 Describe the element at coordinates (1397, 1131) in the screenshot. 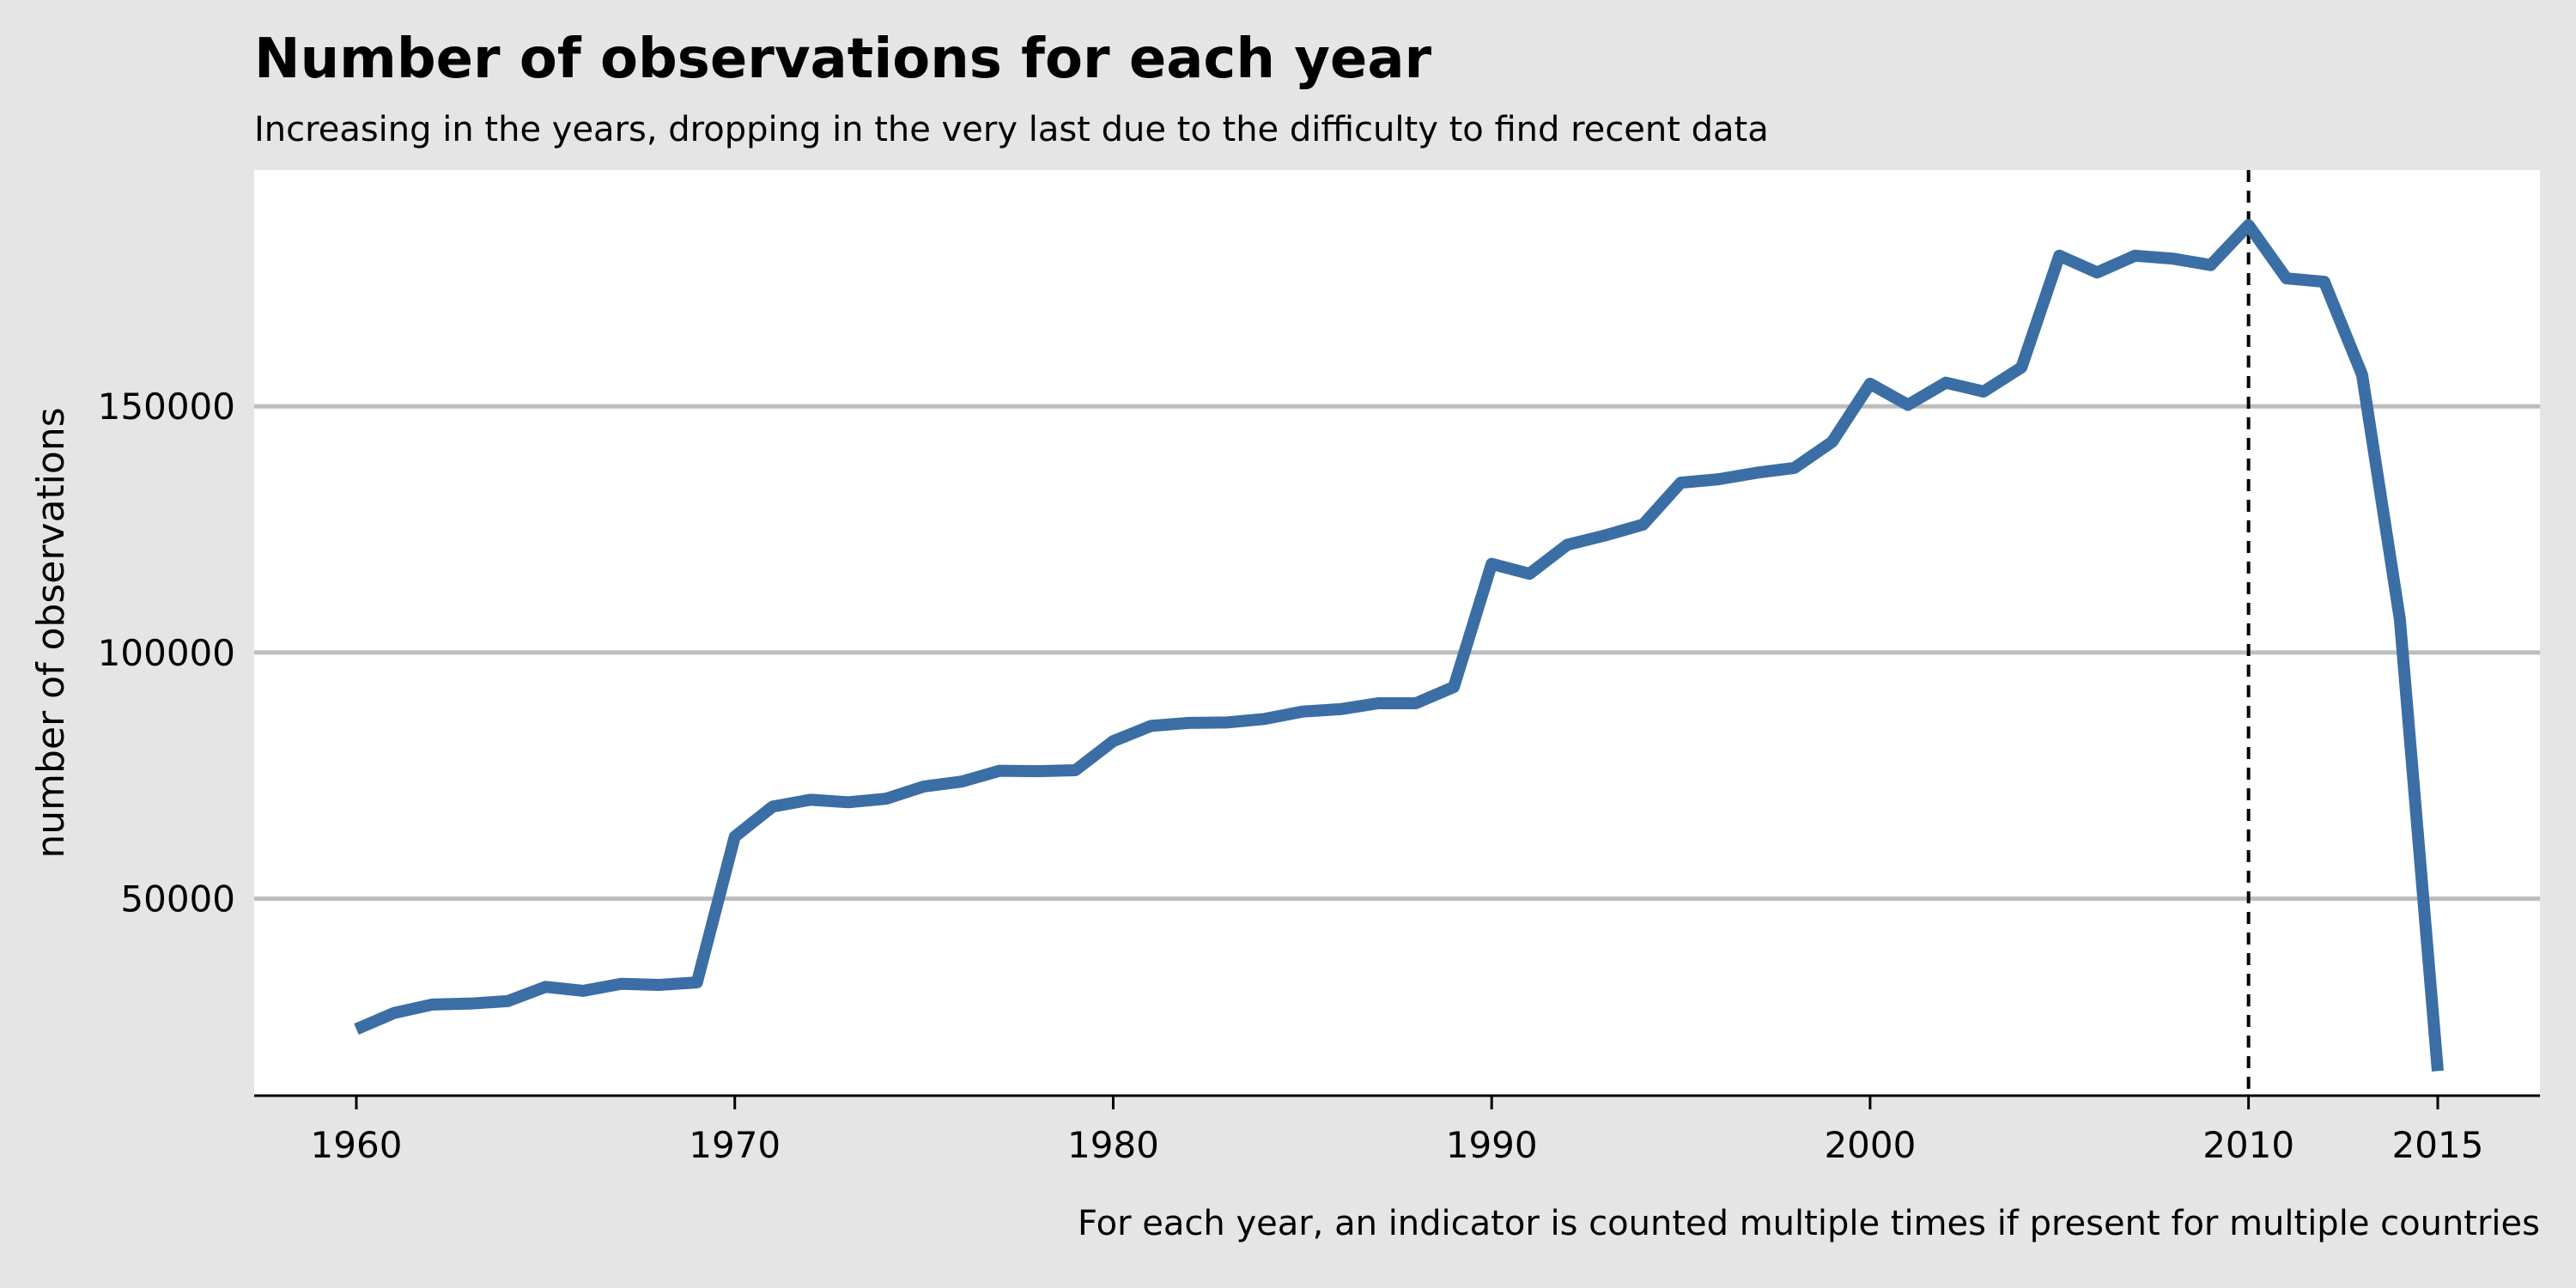

I see `x-axis-ticks: 1960 1970 1980 1990 2000 2010 2015` at that location.